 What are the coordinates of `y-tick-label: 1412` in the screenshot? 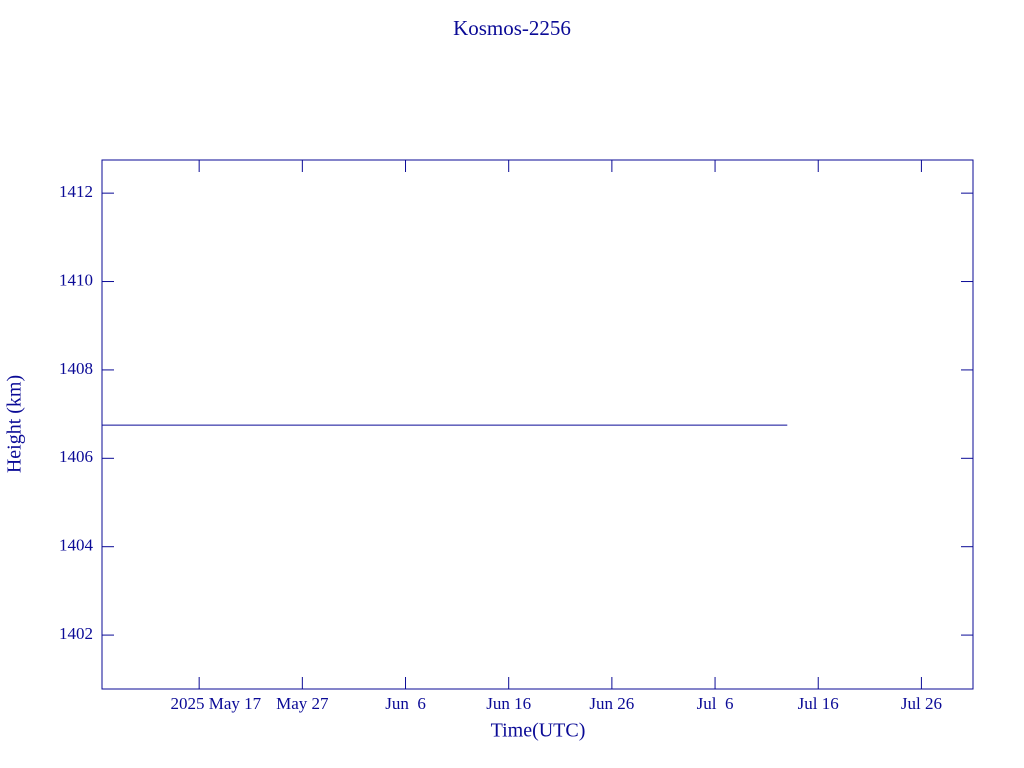 It's located at (76, 191).